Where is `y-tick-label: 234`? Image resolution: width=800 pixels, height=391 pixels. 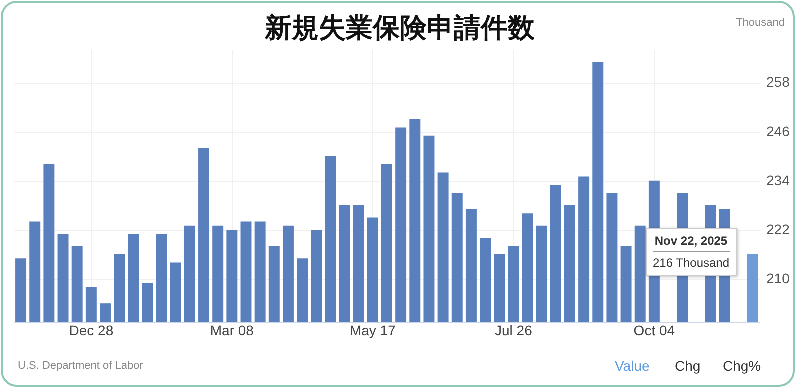 y-tick-label: 234 is located at coordinates (778, 180).